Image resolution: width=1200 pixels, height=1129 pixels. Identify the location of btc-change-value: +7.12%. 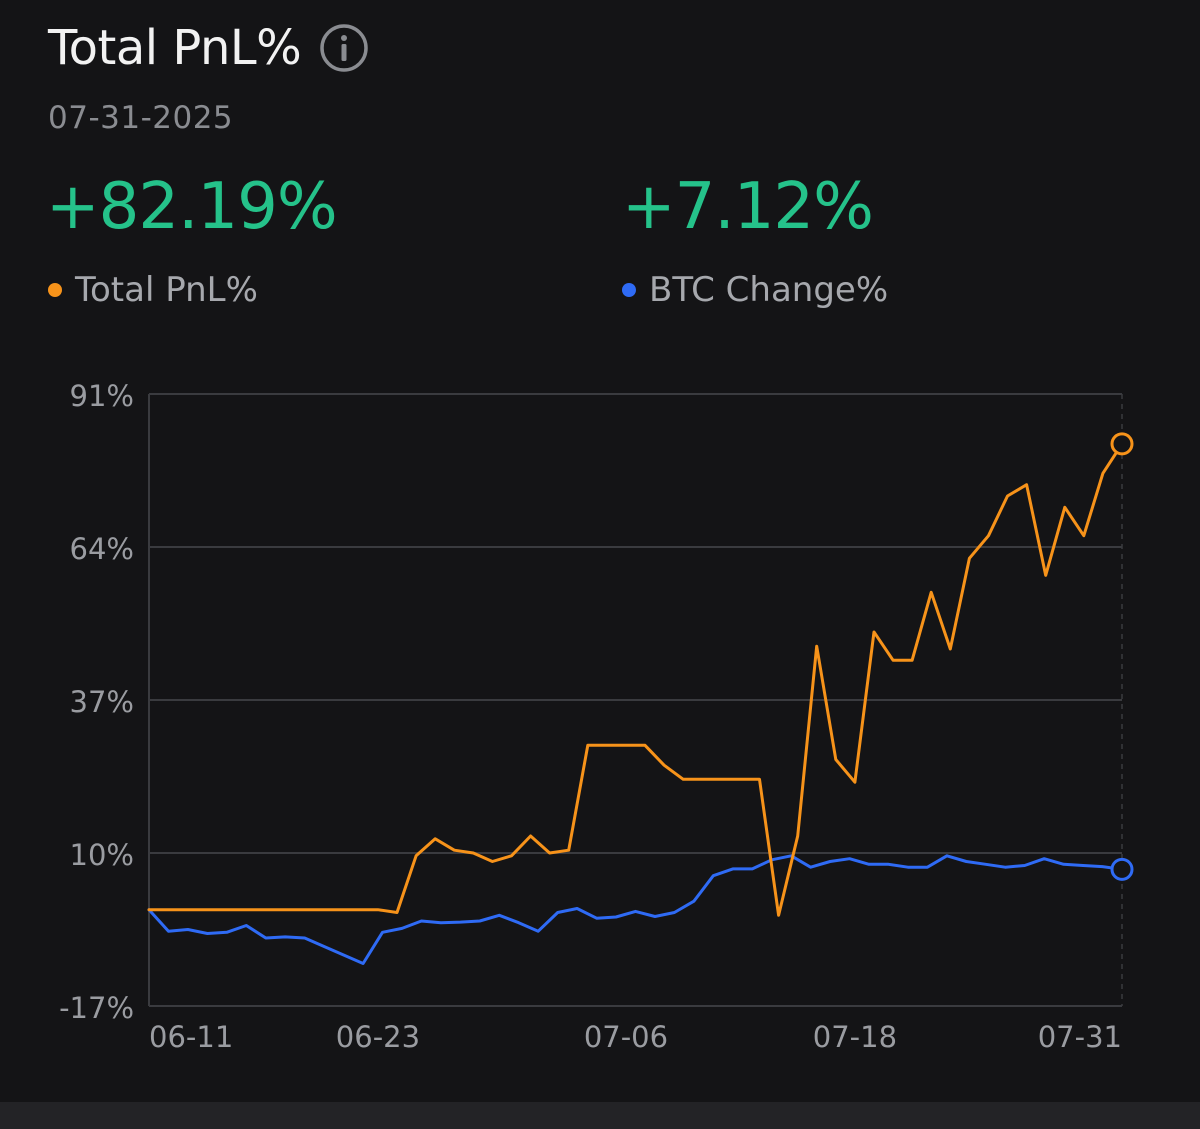
(748, 207).